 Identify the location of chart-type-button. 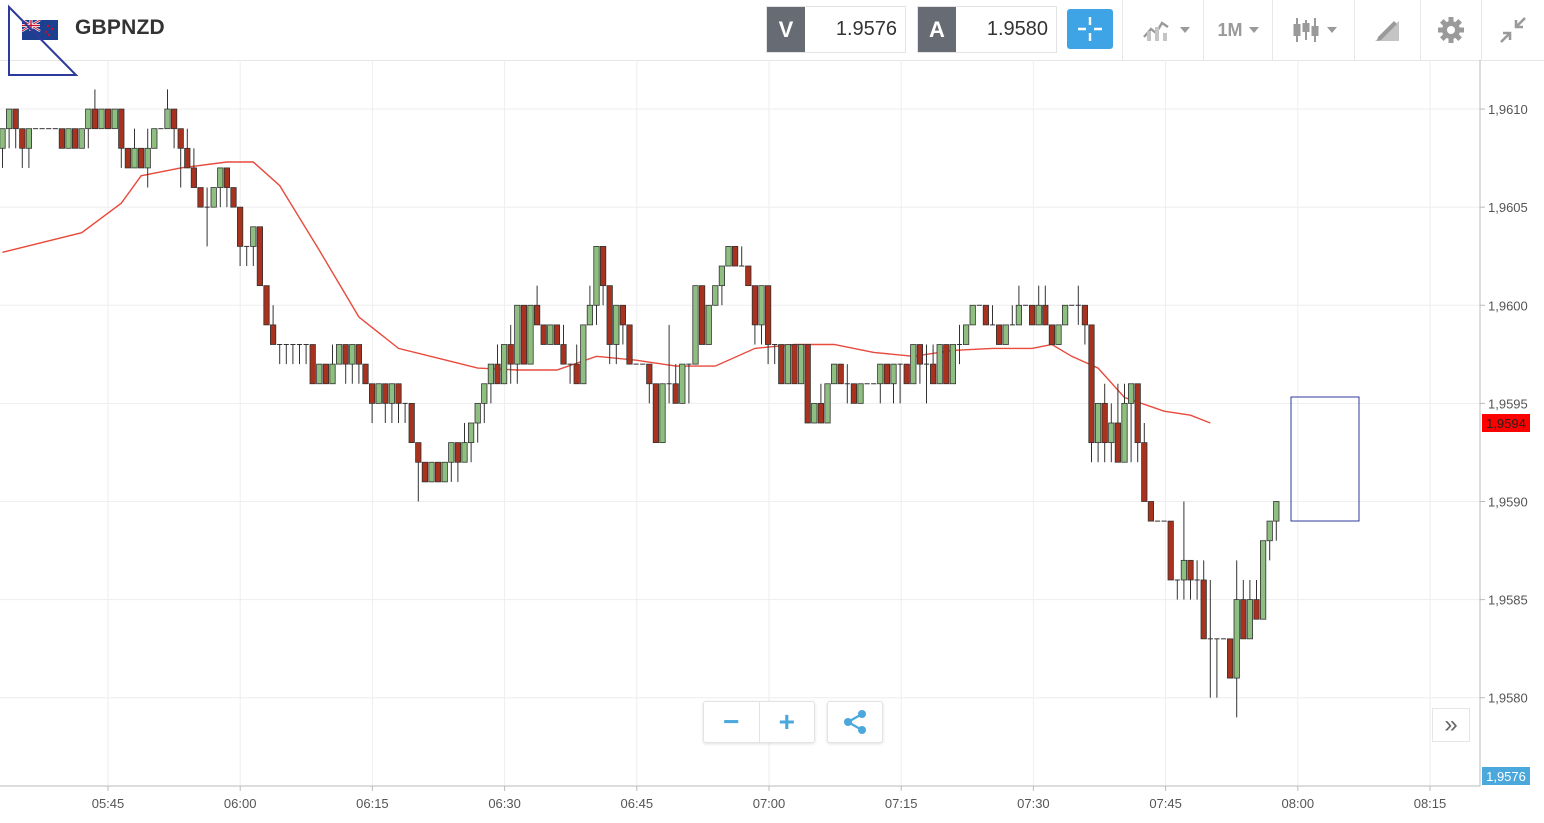
(1314, 30).